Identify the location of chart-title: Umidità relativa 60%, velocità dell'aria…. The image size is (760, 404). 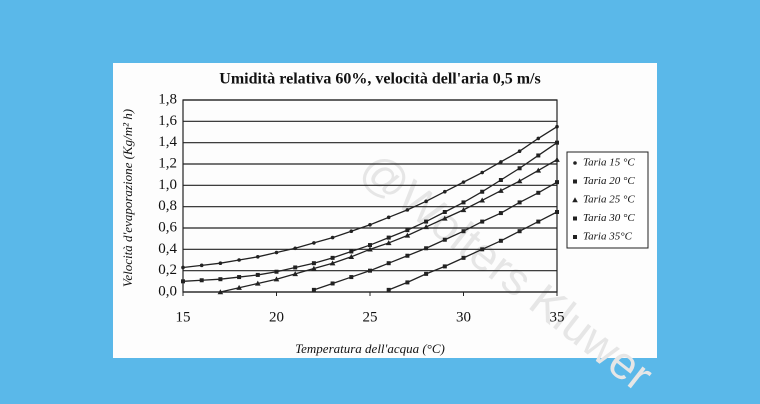
(379, 79).